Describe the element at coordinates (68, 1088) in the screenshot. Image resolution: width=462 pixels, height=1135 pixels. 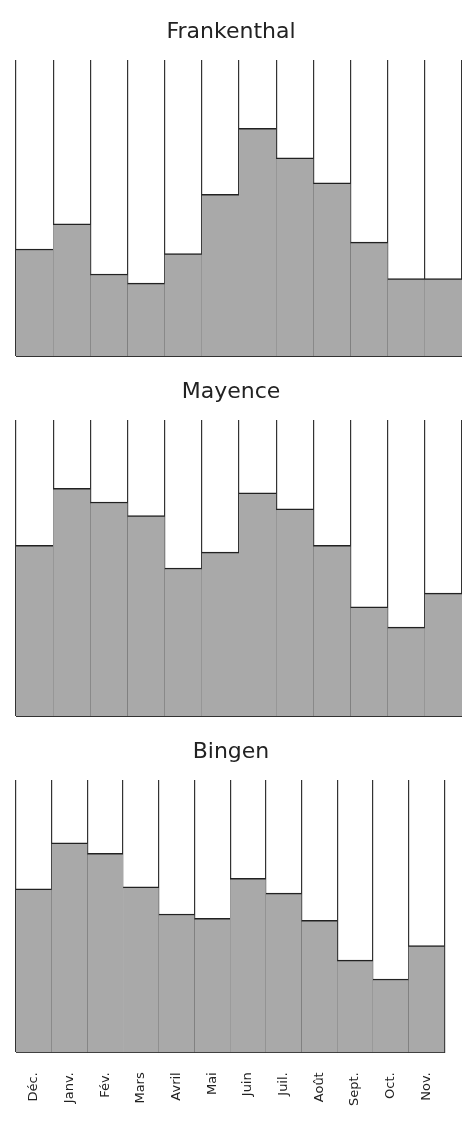
I see `x-tick-label: Janv.` at that location.